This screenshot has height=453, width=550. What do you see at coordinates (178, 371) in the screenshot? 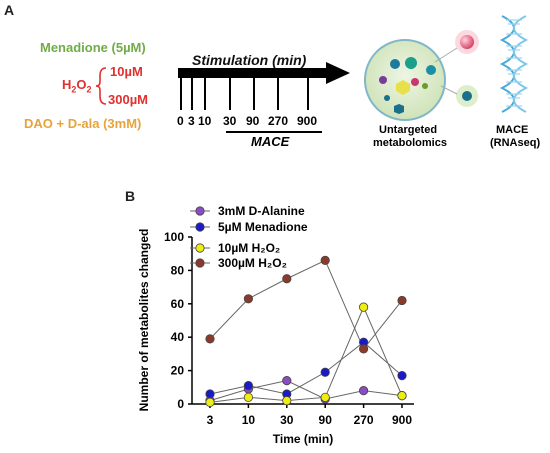
I see `y-tick-label: 20` at bounding box center [178, 371].